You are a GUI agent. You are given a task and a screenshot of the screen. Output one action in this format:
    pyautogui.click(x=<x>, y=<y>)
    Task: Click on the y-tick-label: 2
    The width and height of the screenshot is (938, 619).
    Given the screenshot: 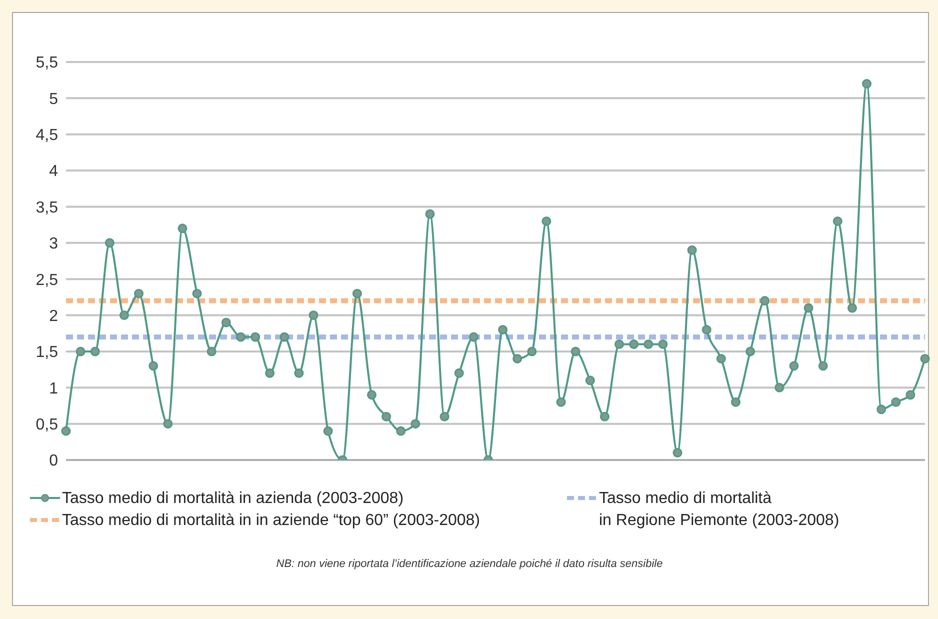 What is the action you would take?
    pyautogui.click(x=53, y=316)
    